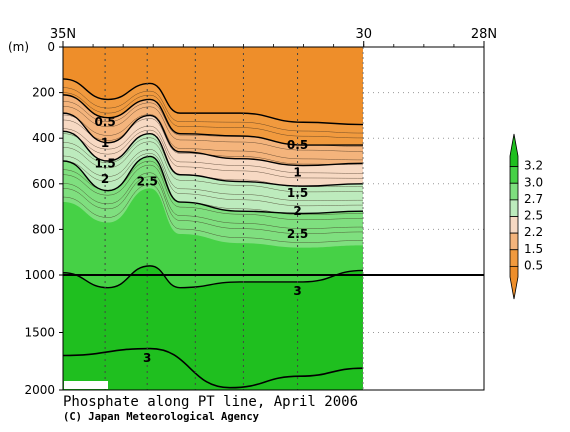 The height and width of the screenshot is (432, 570). Describe the element at coordinates (297, 172) in the screenshot. I see `contour-label-6: 1` at that location.